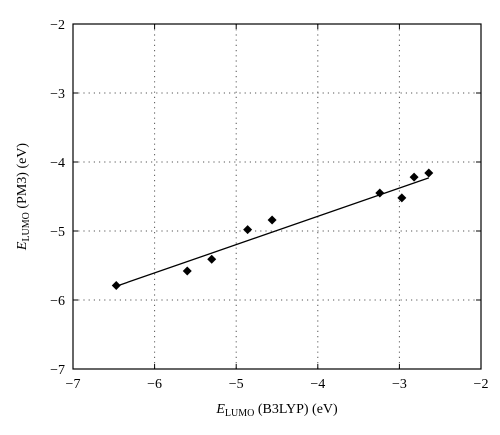  I want to click on y-tick-labels: −7 −6 −5 −4 −3 −2, so click(57, 198).